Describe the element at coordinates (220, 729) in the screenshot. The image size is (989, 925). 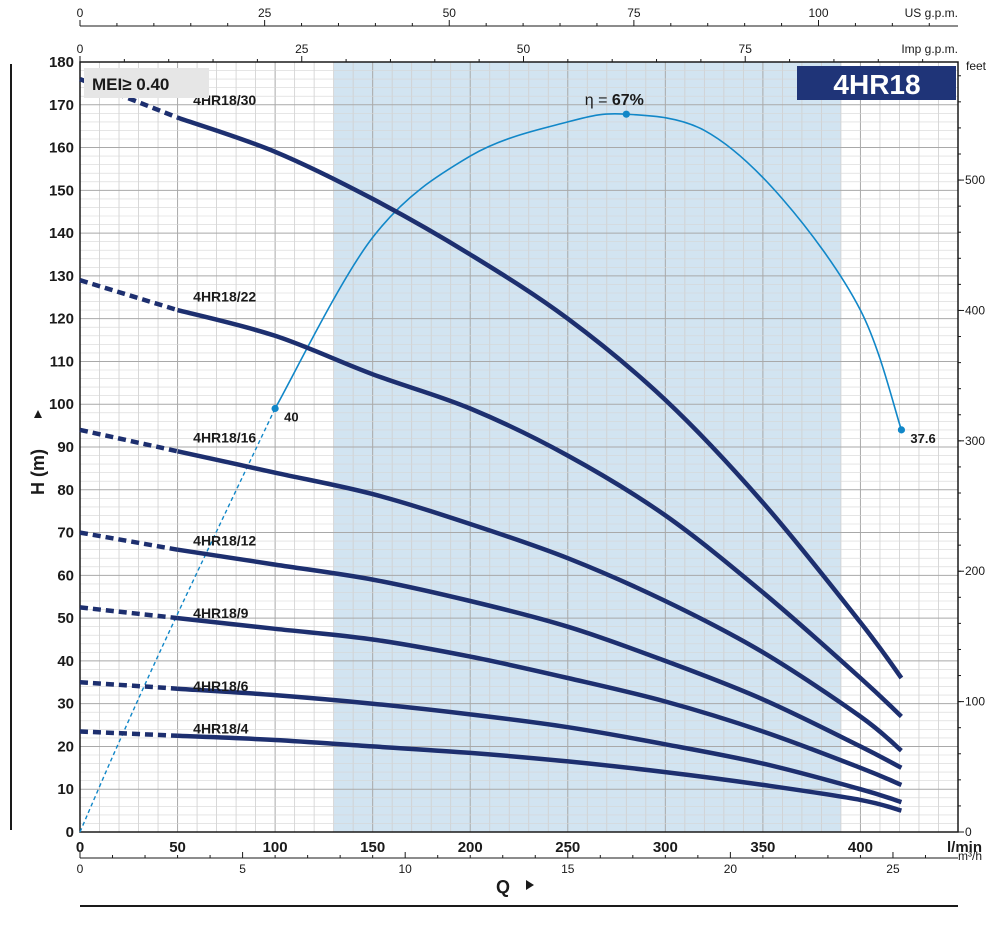
I see `head-curve-label: 4HR18/4` at that location.